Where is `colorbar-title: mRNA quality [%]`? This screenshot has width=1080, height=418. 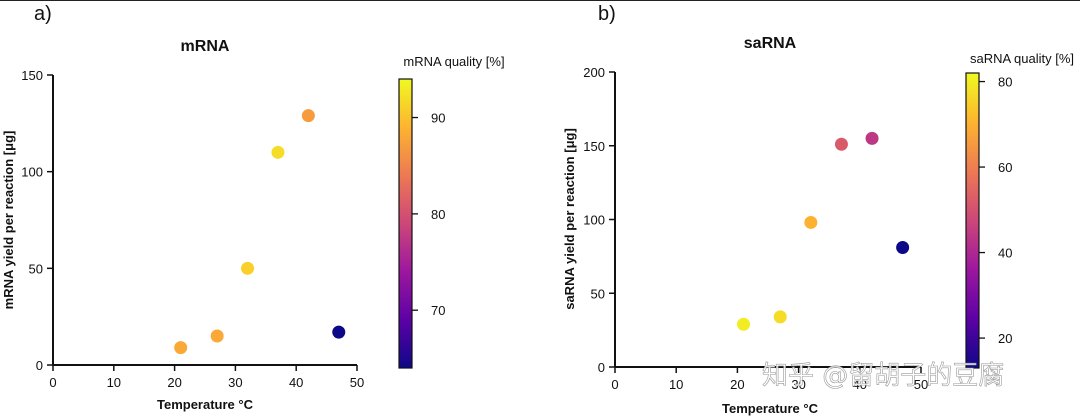 colorbar-title: mRNA quality [%] is located at coordinates (453, 61).